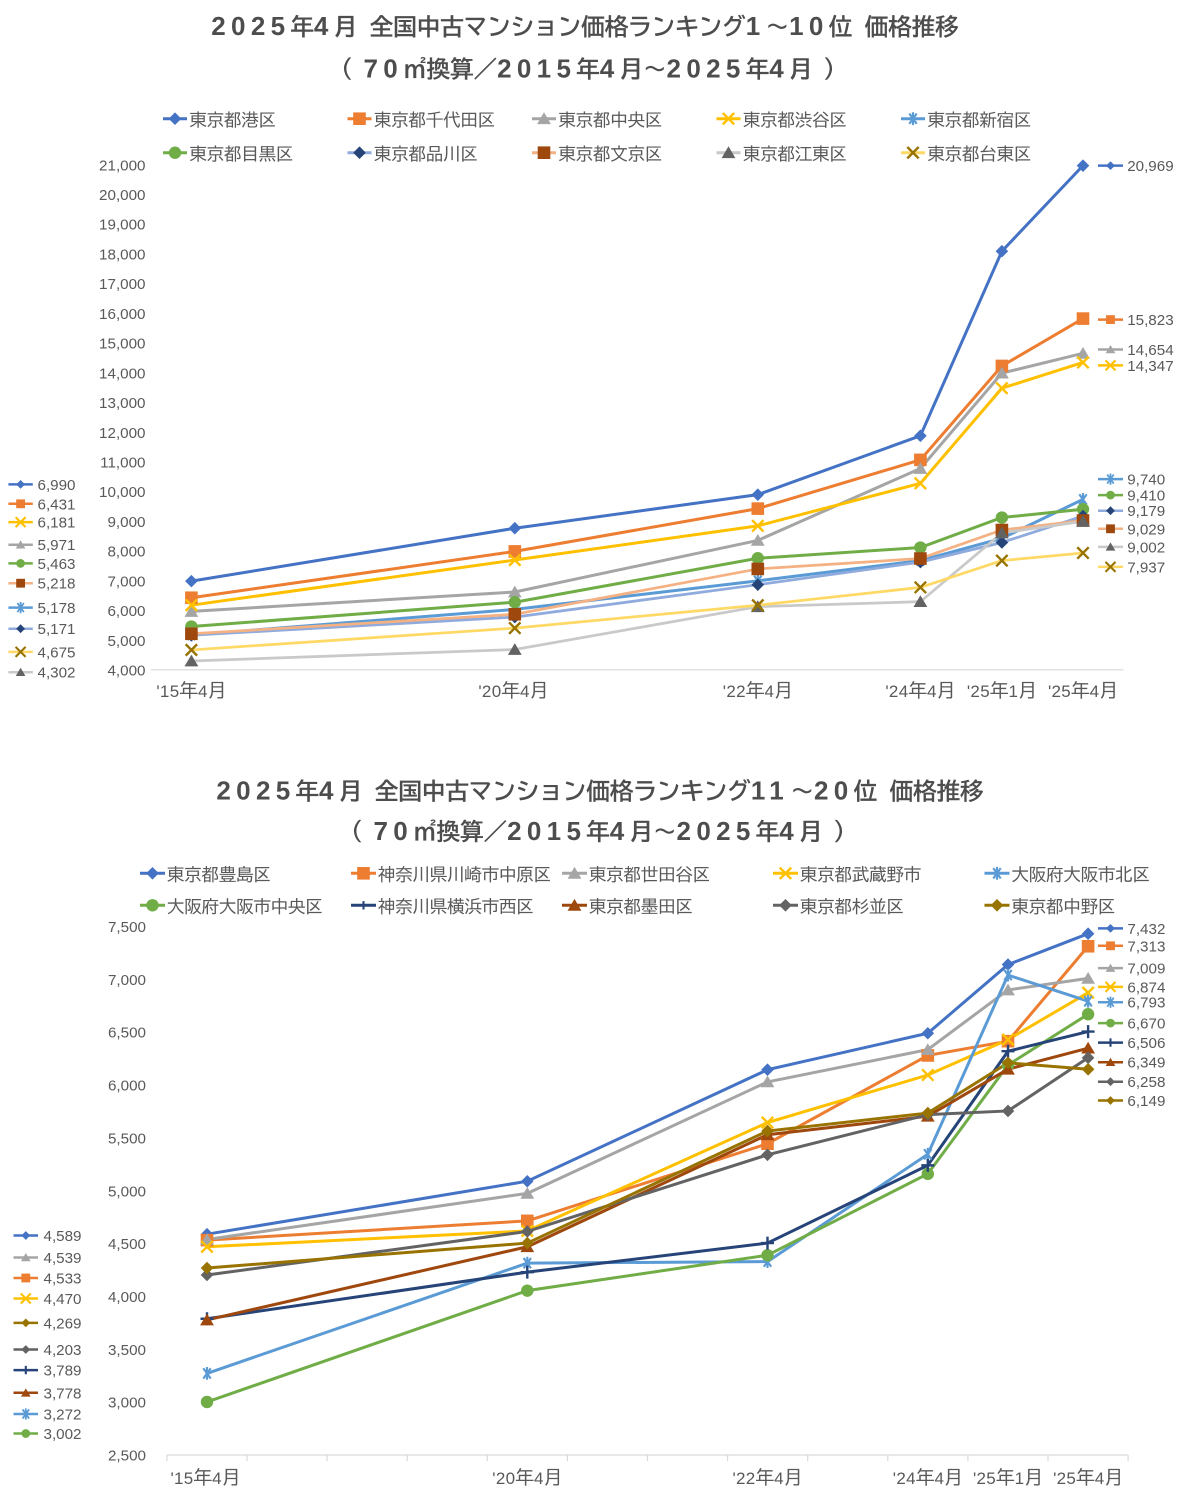  Describe the element at coordinates (1146, 1003) in the screenshot. I see `svg-text: 6,793` at that location.